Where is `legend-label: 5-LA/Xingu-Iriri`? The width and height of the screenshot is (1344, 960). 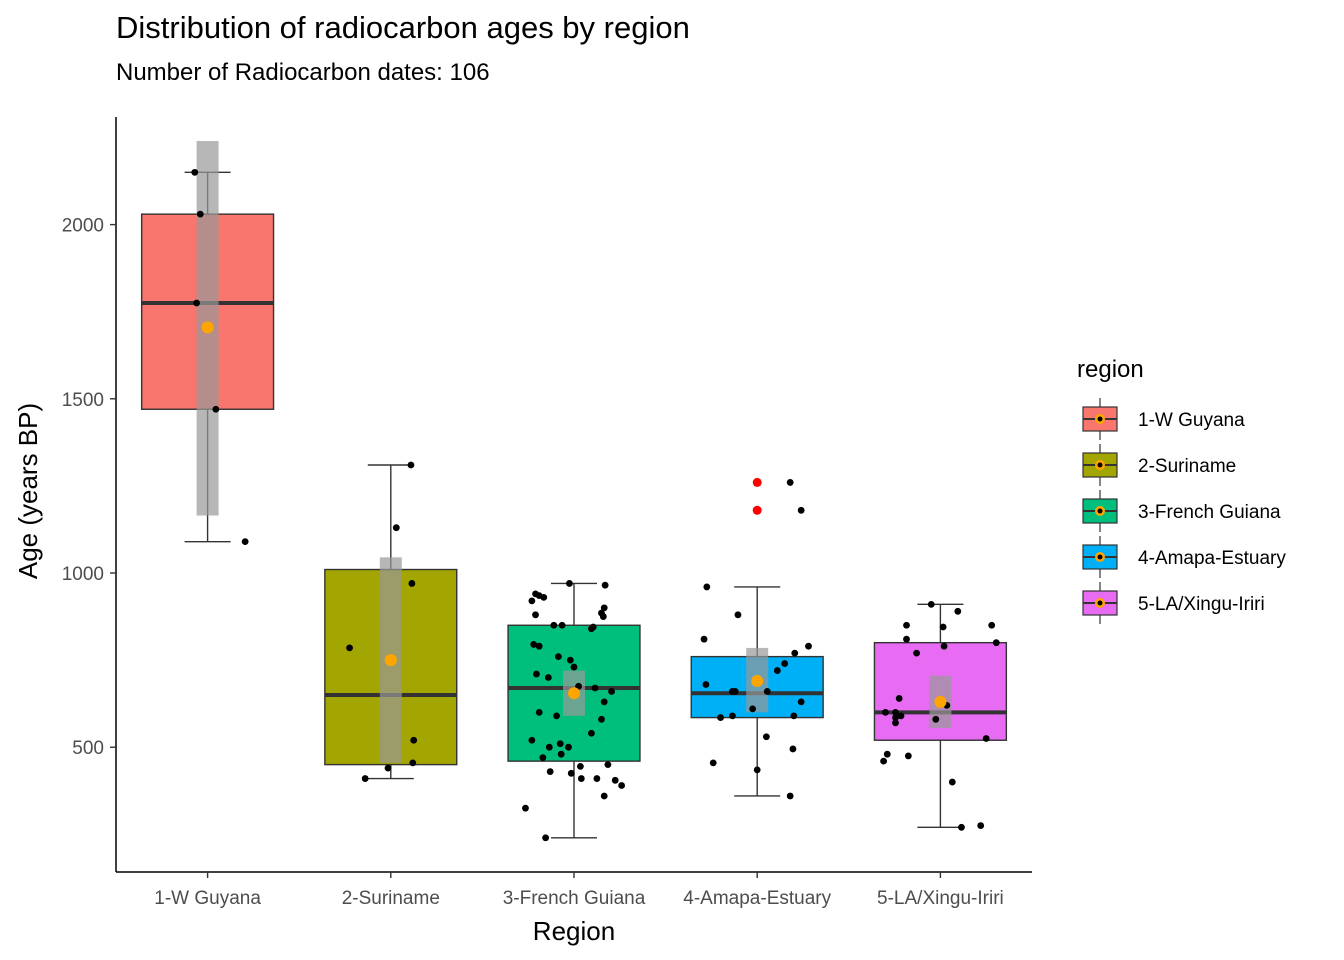
legend-label: 5-LA/Xingu-Iriri is located at coordinates (1201, 604).